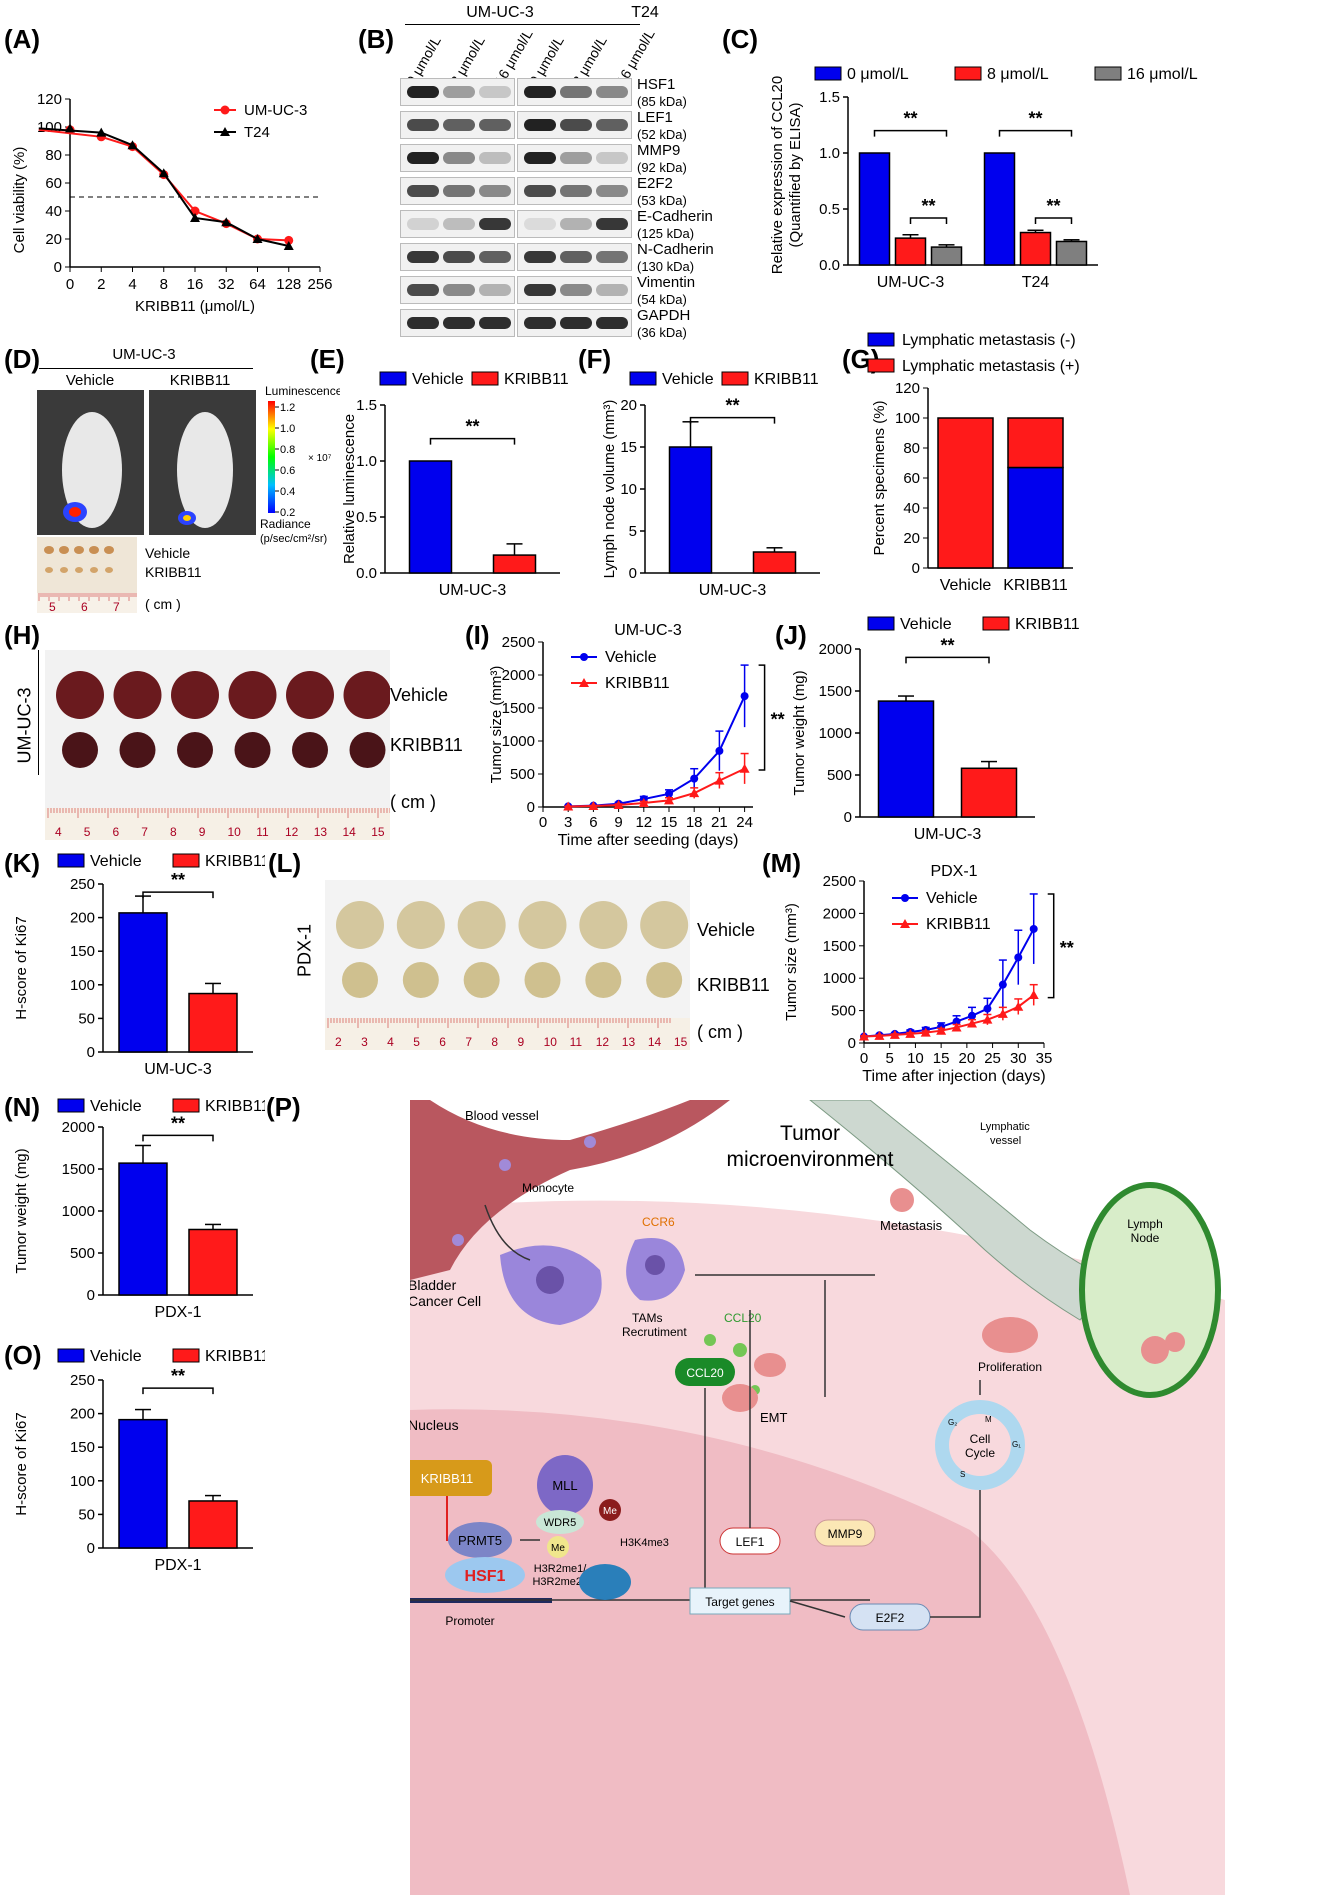 The width and height of the screenshot is (1331, 1895). I want to click on x-tick-label-a: 256, so click(319, 284).